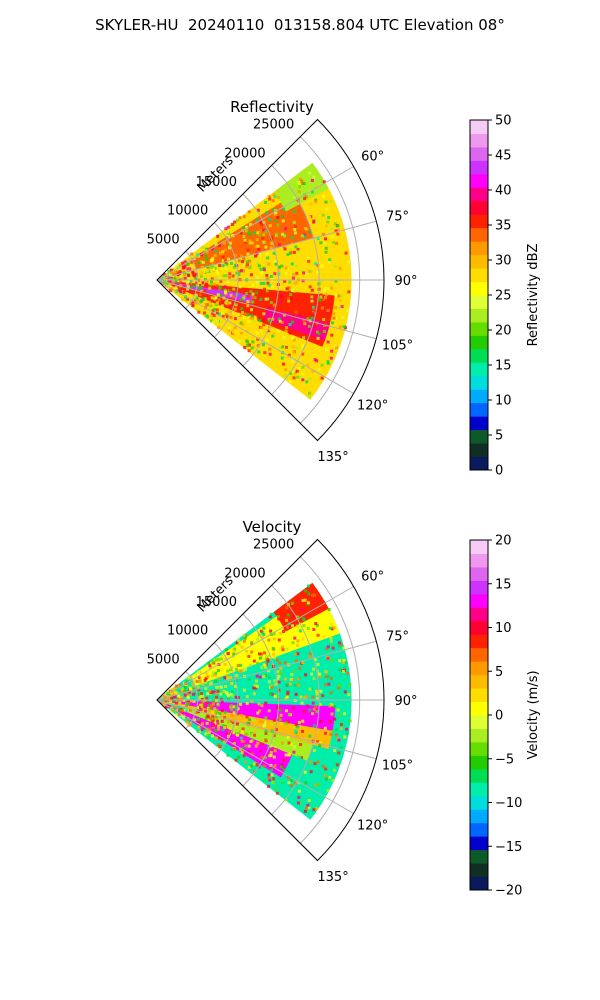 This screenshot has width=600, height=1000. What do you see at coordinates (244, 573) in the screenshot?
I see `radial-tick-label: 20000` at bounding box center [244, 573].